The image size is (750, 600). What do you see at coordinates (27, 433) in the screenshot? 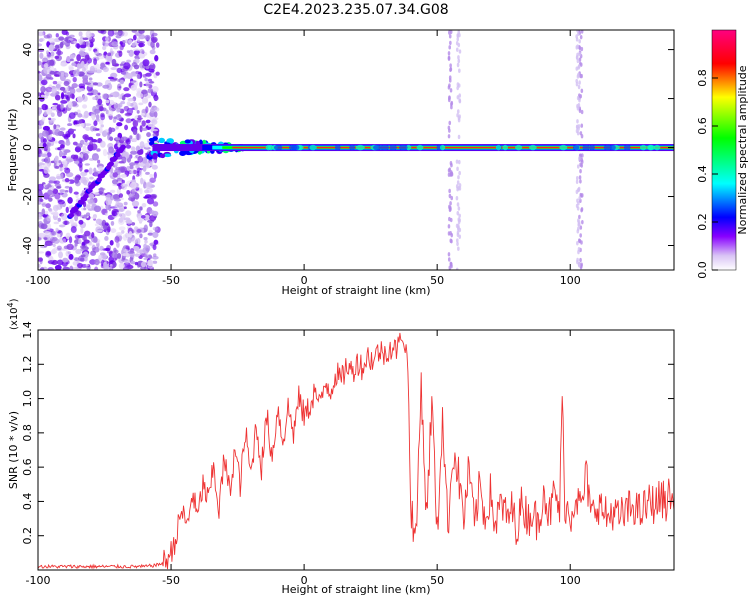
I see `y-tick-label: 0.8` at bounding box center [27, 433].